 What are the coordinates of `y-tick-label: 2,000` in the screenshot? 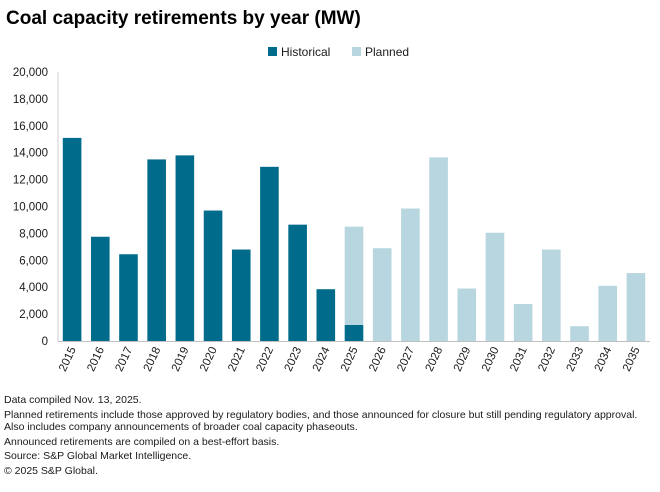 It's located at (33, 315).